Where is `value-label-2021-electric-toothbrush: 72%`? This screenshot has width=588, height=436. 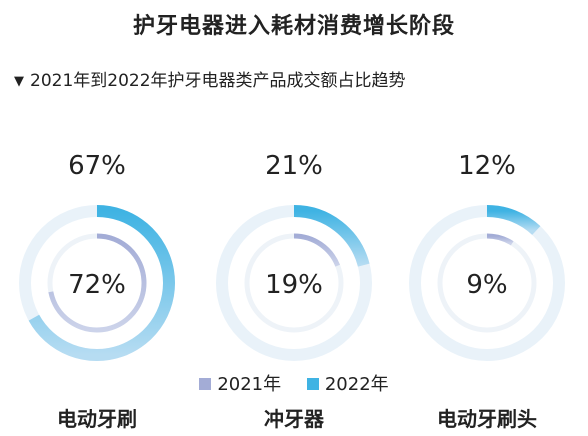 value-label-2021-electric-toothbrush: 72% is located at coordinates (97, 285).